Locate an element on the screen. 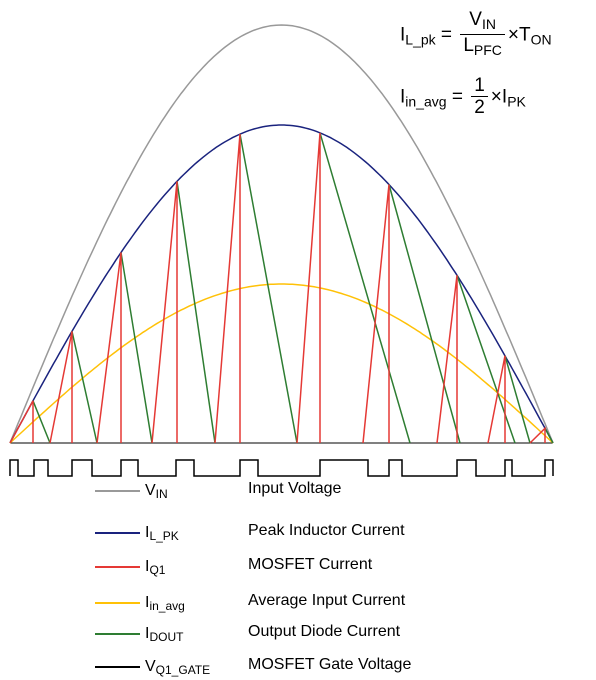 This screenshot has width=596, height=680. eq1-rhs: T is located at coordinates (525, 35).